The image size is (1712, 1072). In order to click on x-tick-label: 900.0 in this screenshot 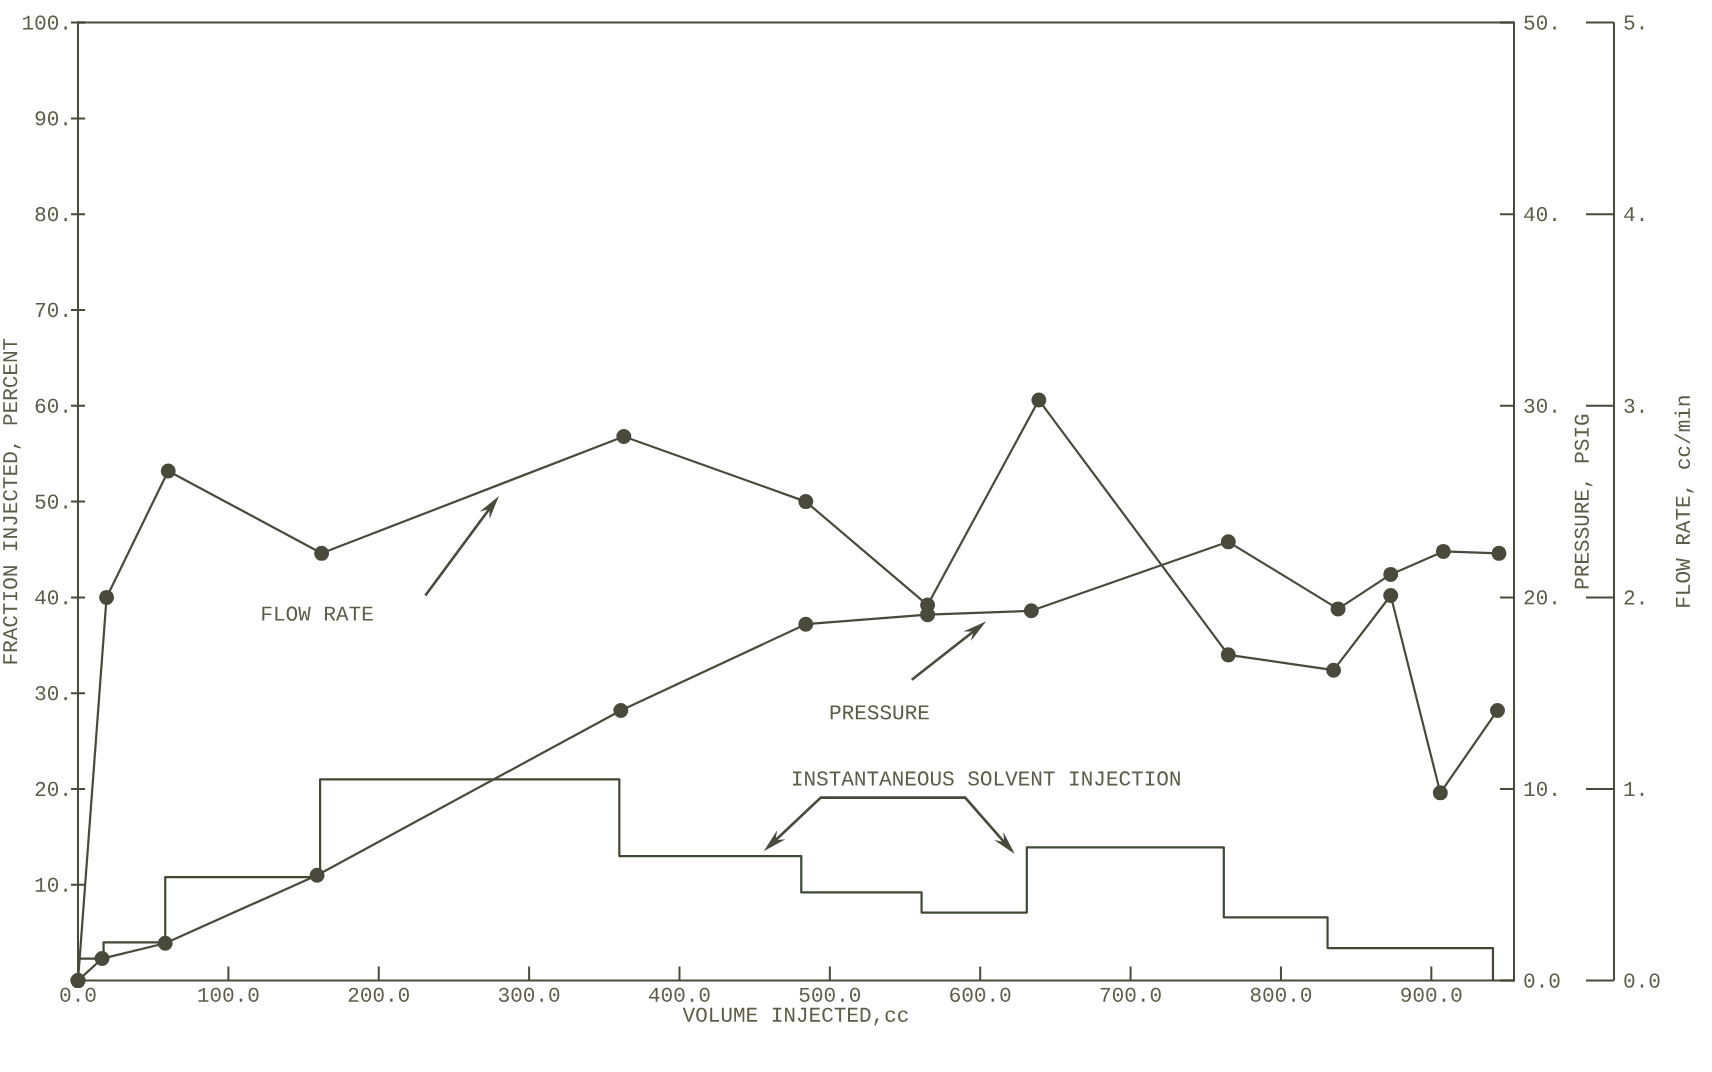, I will do `click(1431, 994)`.